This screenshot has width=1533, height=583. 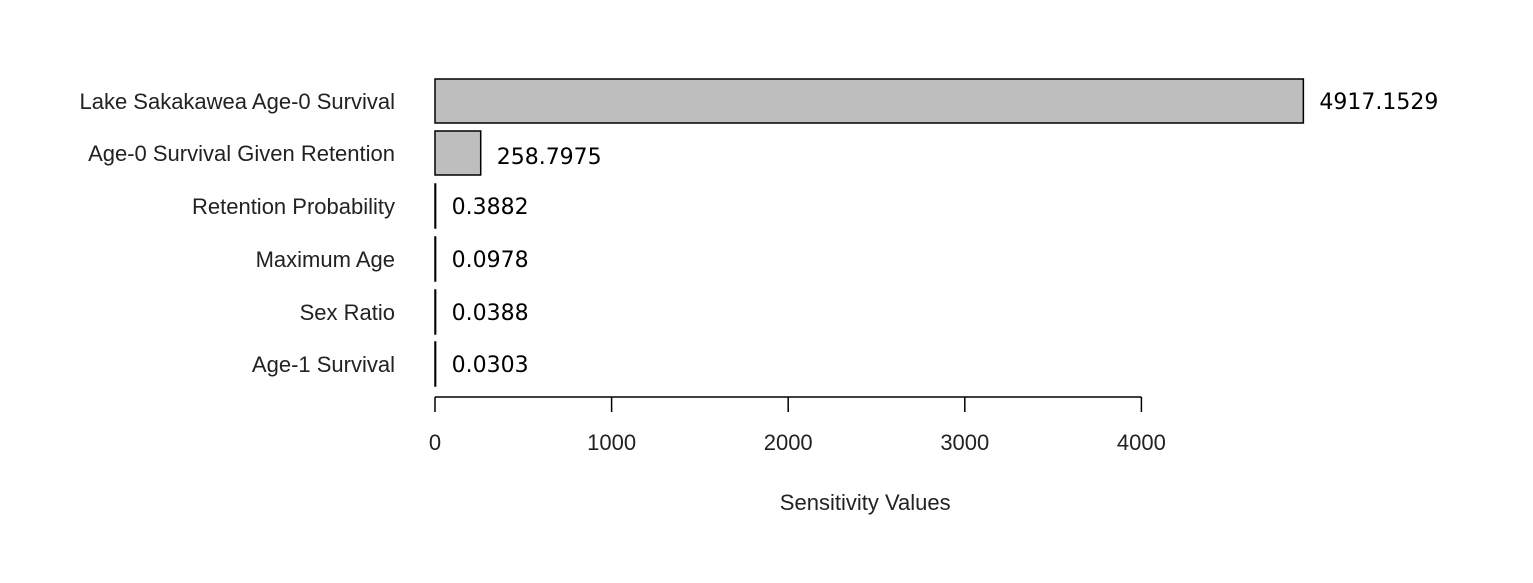 What do you see at coordinates (1378, 102) in the screenshot?
I see `value-label: 4917.1529` at bounding box center [1378, 102].